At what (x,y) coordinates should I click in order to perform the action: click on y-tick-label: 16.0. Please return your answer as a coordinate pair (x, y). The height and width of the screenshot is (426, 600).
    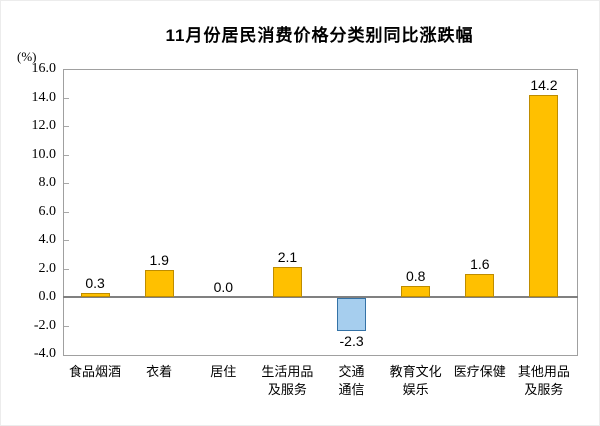
    Looking at the image, I should click on (44, 68).